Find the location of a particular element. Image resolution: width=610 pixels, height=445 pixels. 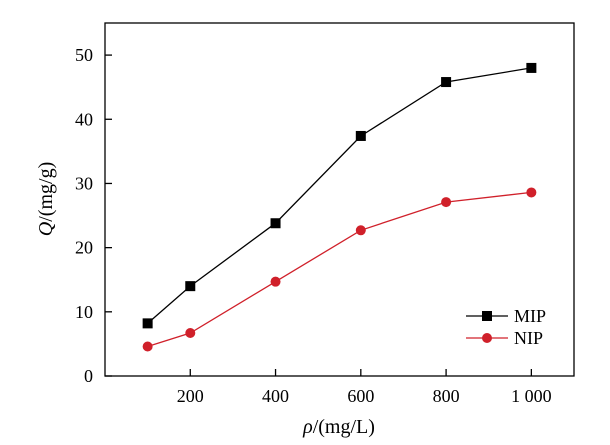

legend-item-nip: NIP is located at coordinates (504, 338).